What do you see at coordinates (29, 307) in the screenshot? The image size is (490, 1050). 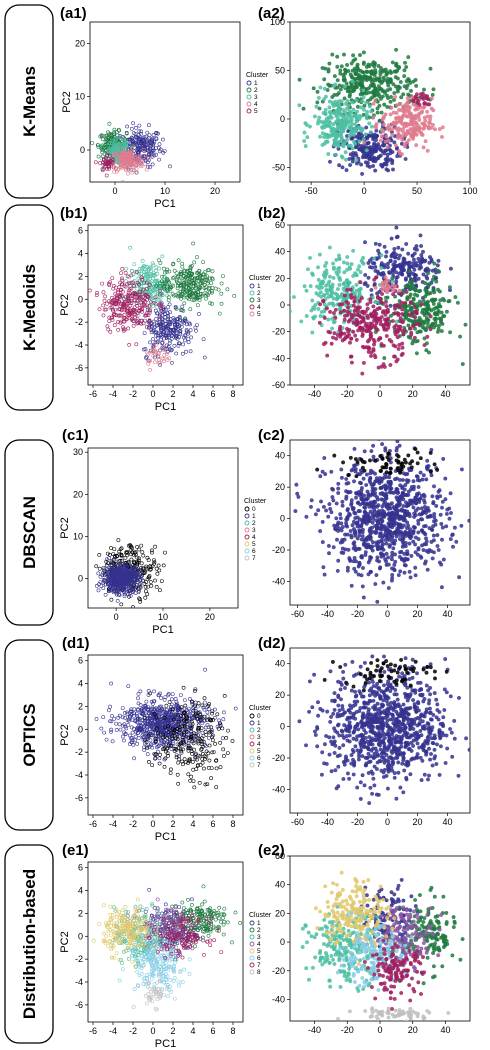 I see `method-box-1: K-Medoids` at bounding box center [29, 307].